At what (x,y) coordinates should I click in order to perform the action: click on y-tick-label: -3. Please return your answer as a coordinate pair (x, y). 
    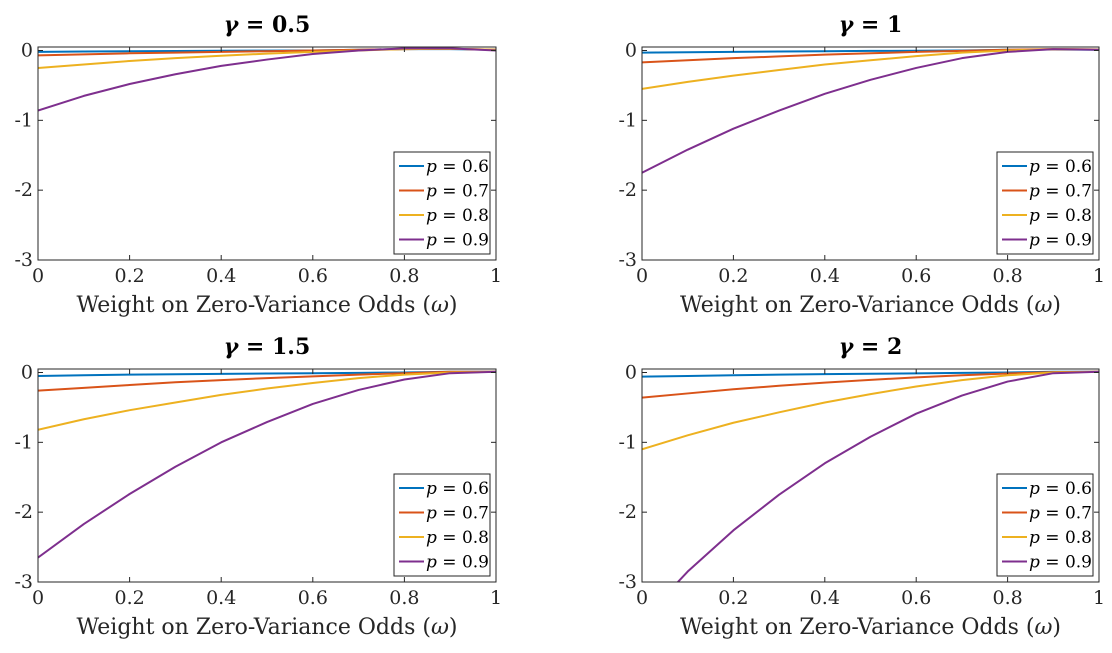
    Looking at the image, I should click on (627, 260).